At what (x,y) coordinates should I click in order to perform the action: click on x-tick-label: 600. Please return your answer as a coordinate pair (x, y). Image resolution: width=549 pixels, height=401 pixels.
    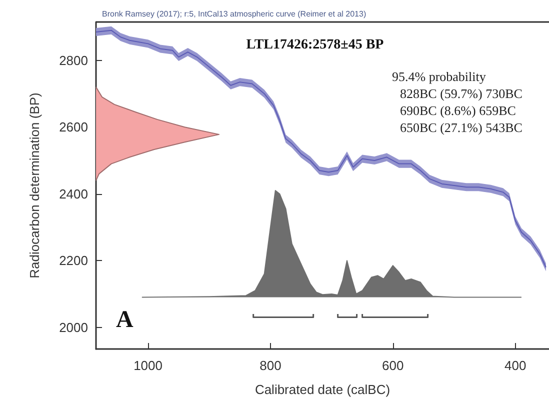
    Looking at the image, I should click on (393, 365).